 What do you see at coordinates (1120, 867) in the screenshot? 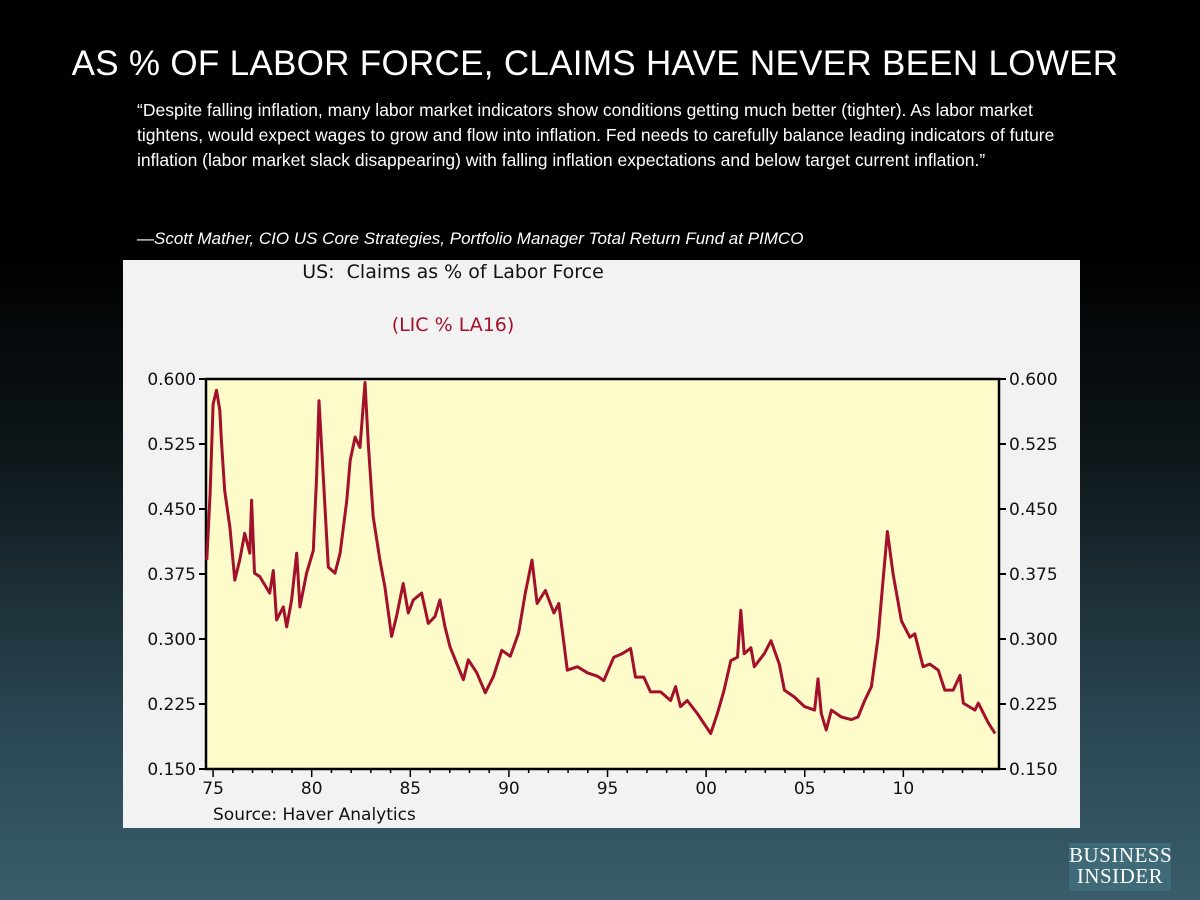
I see `business-insider-logo: BUSINESS INSIDER` at bounding box center [1120, 867].